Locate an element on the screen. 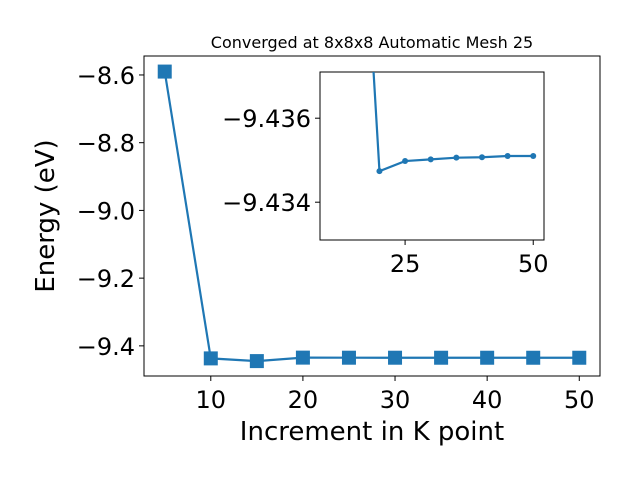 The image size is (640, 480). y-tick-label: −9.436 is located at coordinates (266, 119).